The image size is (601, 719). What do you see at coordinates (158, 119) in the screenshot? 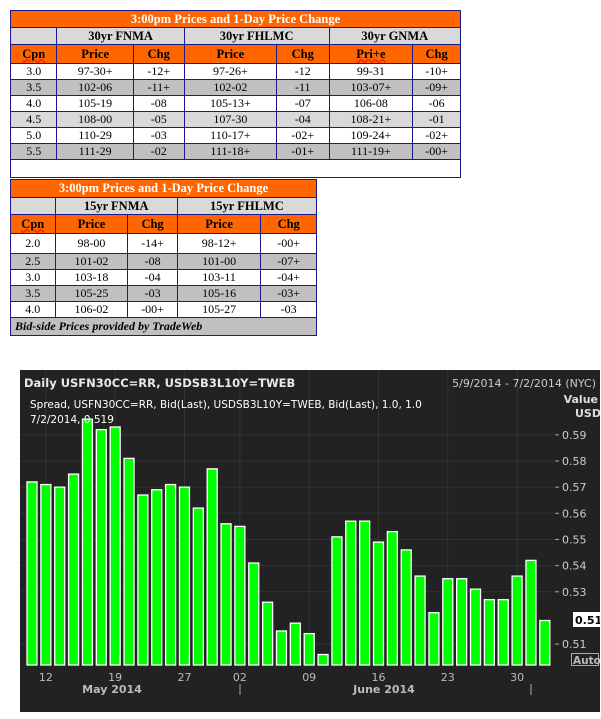
I see `table-cell: -05` at bounding box center [158, 119].